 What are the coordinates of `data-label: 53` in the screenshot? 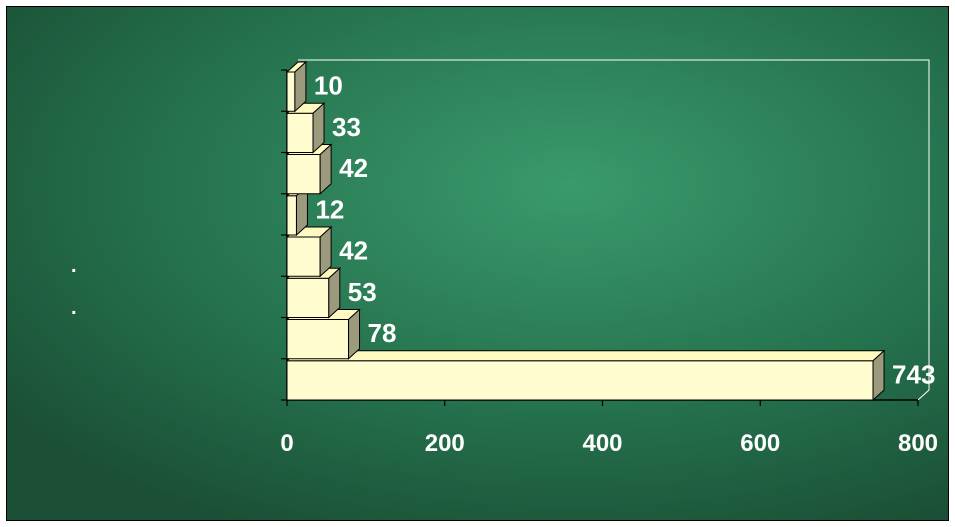 It's located at (362, 292).